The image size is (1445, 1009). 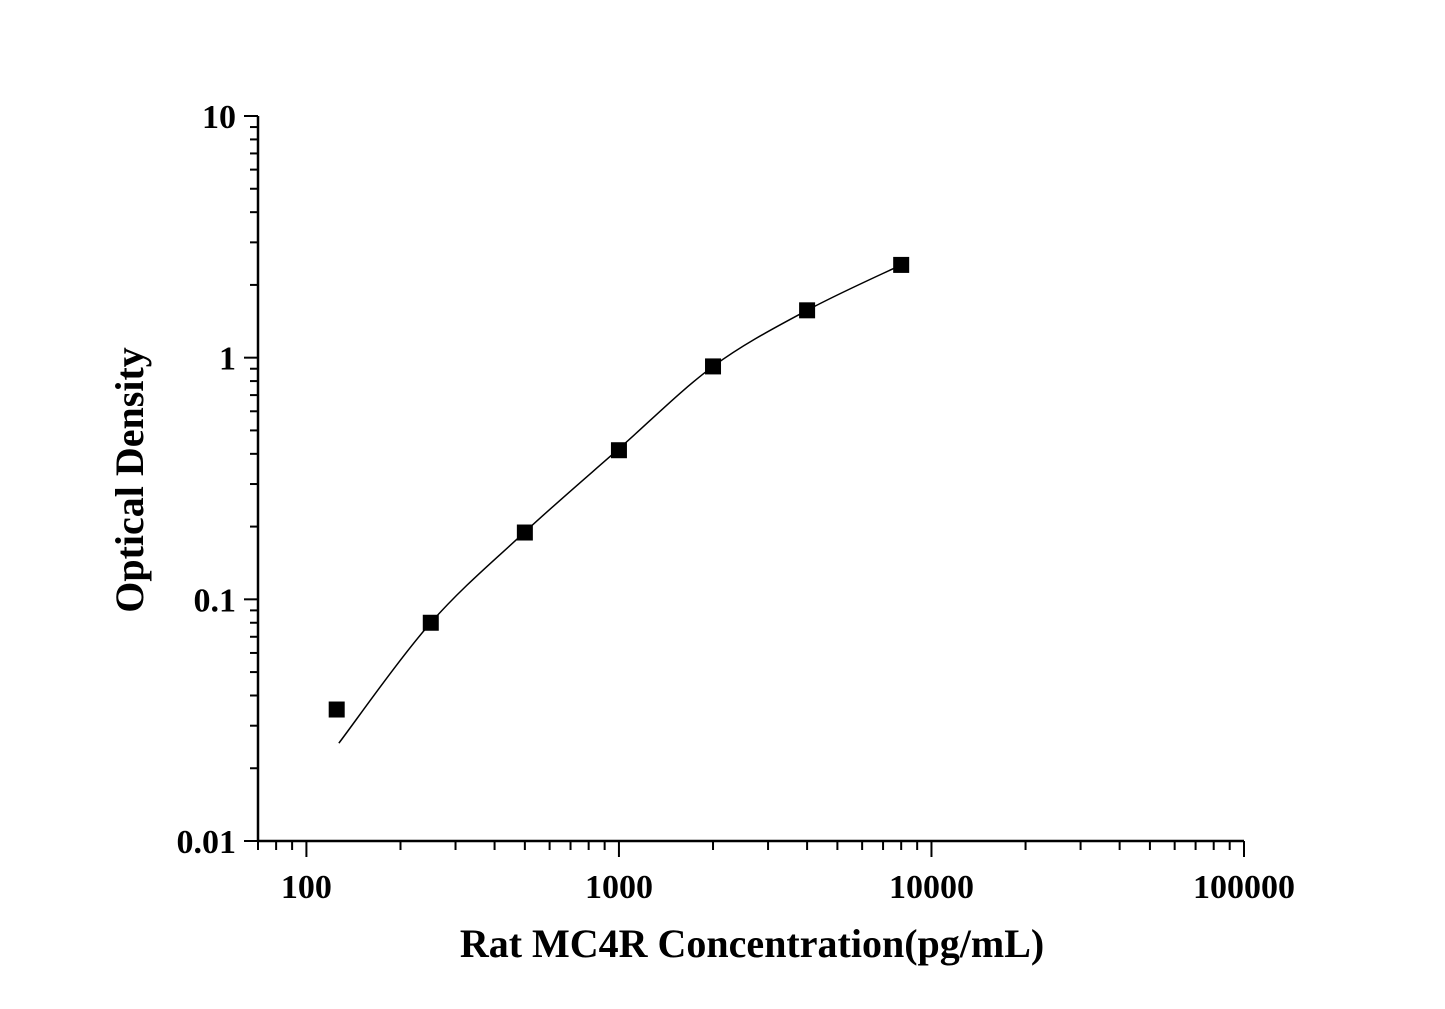 I want to click on x-tick-label: 100, so click(x=306, y=887).